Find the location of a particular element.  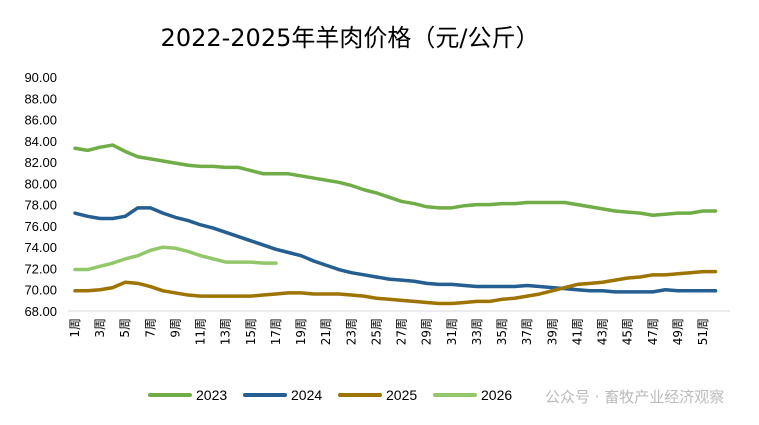

x-tick-label: 43周 is located at coordinates (603, 331).